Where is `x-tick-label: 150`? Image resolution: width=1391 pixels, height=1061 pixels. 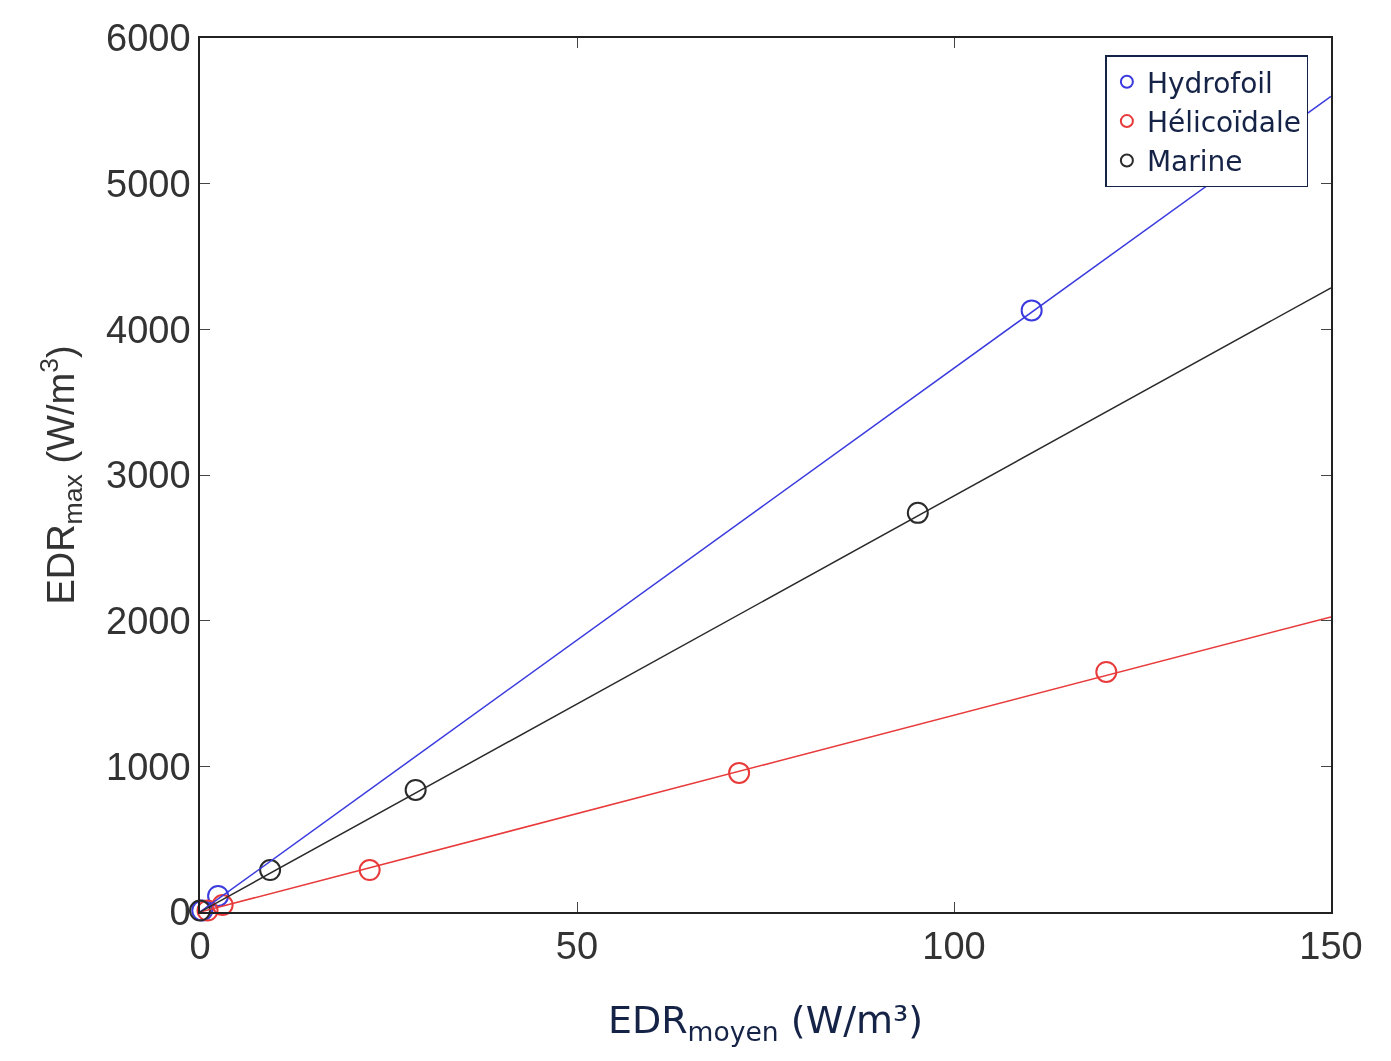 x-tick-label: 150 is located at coordinates (1331, 946).